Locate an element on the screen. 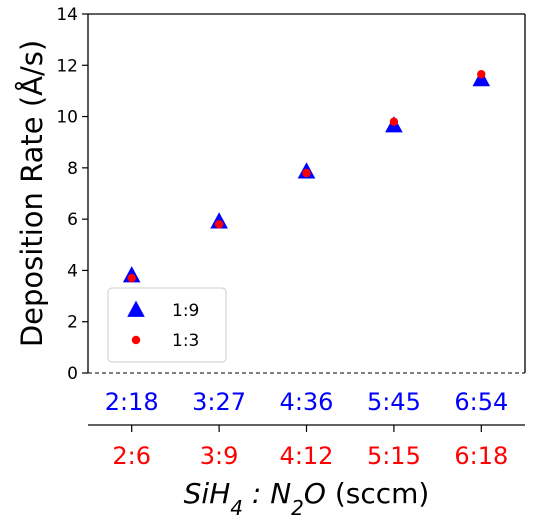 The image size is (550, 524). legend-entry-label: 1:3 is located at coordinates (185, 341).